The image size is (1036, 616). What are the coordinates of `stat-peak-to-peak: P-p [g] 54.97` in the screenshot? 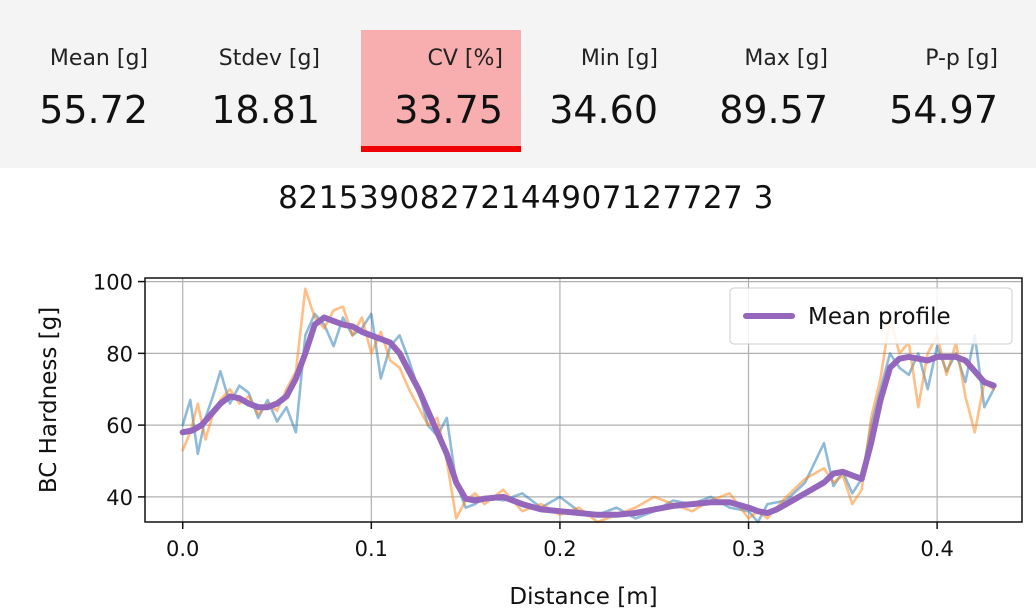 It's located at (936, 89).